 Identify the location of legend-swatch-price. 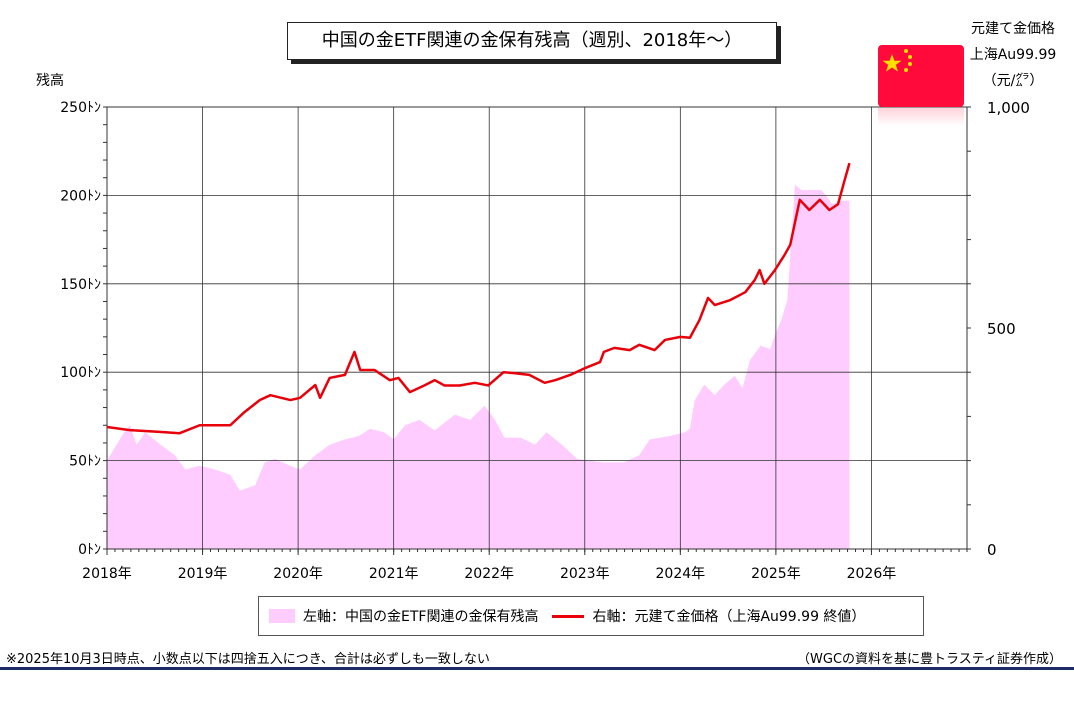
(568, 616).